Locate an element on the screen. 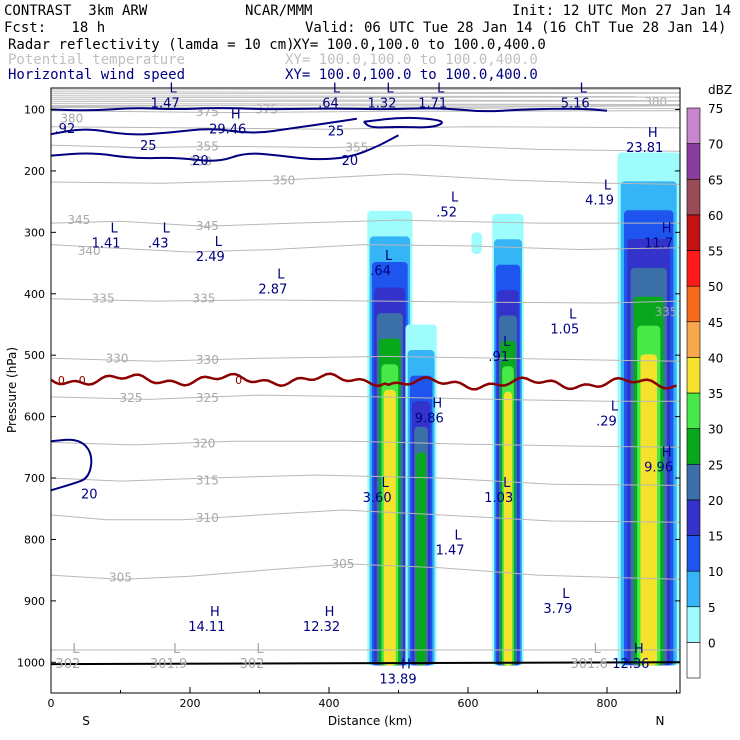 The width and height of the screenshot is (740, 740). y-tick-label: 700 is located at coordinates (34, 478).